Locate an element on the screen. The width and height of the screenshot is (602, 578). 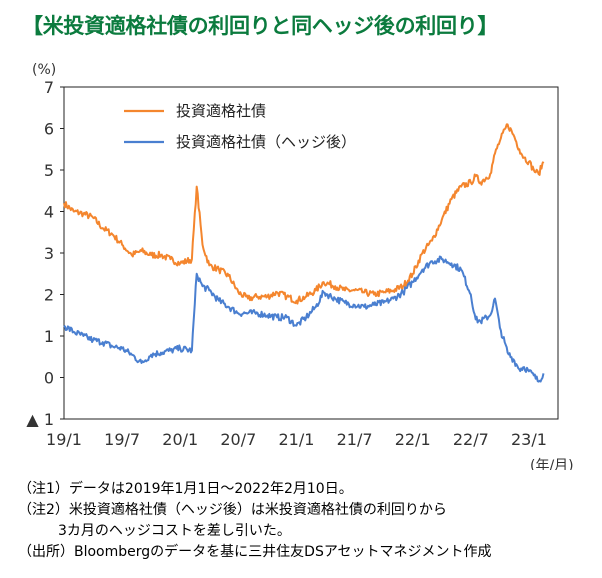
page-title: 【米投資適格社債の利回りと同ヘッジ後の利回り】 is located at coordinates (260, 26).